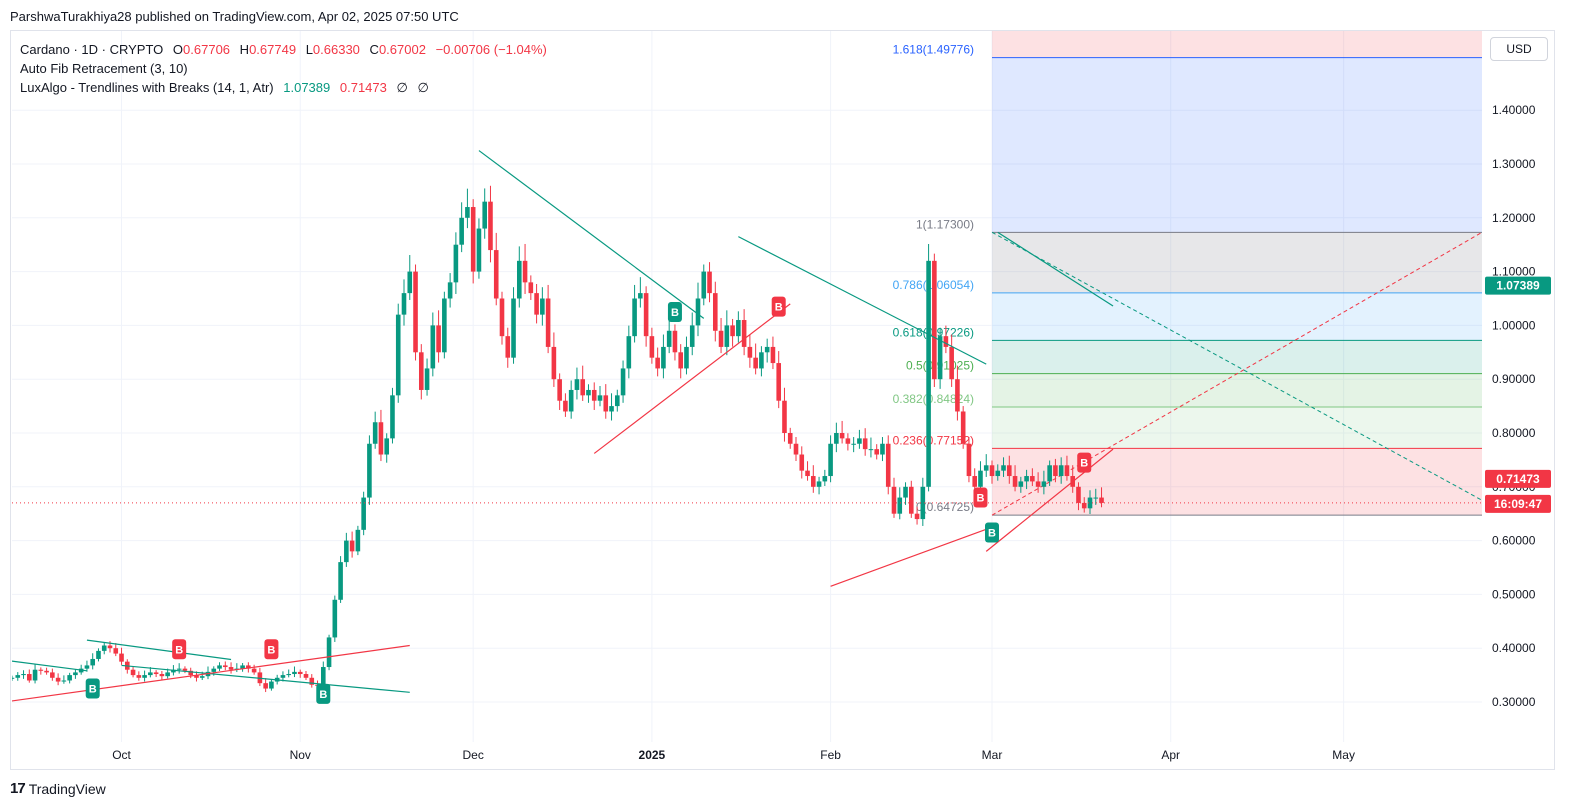 This screenshot has height=810, width=1570. Describe the element at coordinates (1514, 325) in the screenshot. I see `y-tick-label: 1.00000` at that location.